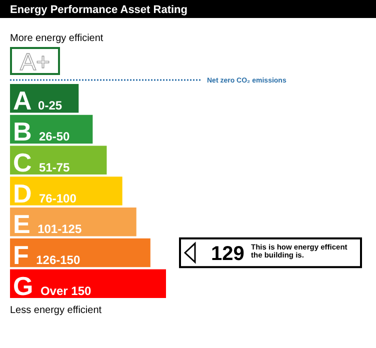 The image size is (376, 348). What do you see at coordinates (99, 10) in the screenshot?
I see `chart-title: Energy Performance Asset Rating` at bounding box center [99, 10].